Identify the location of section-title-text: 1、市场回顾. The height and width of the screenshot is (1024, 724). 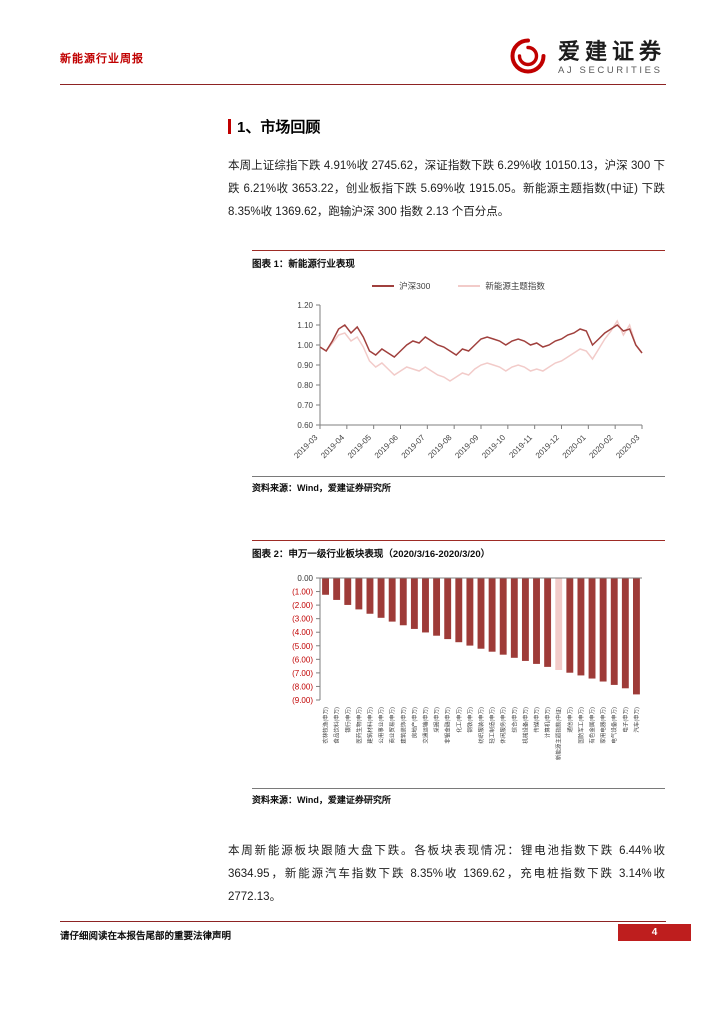
(279, 127).